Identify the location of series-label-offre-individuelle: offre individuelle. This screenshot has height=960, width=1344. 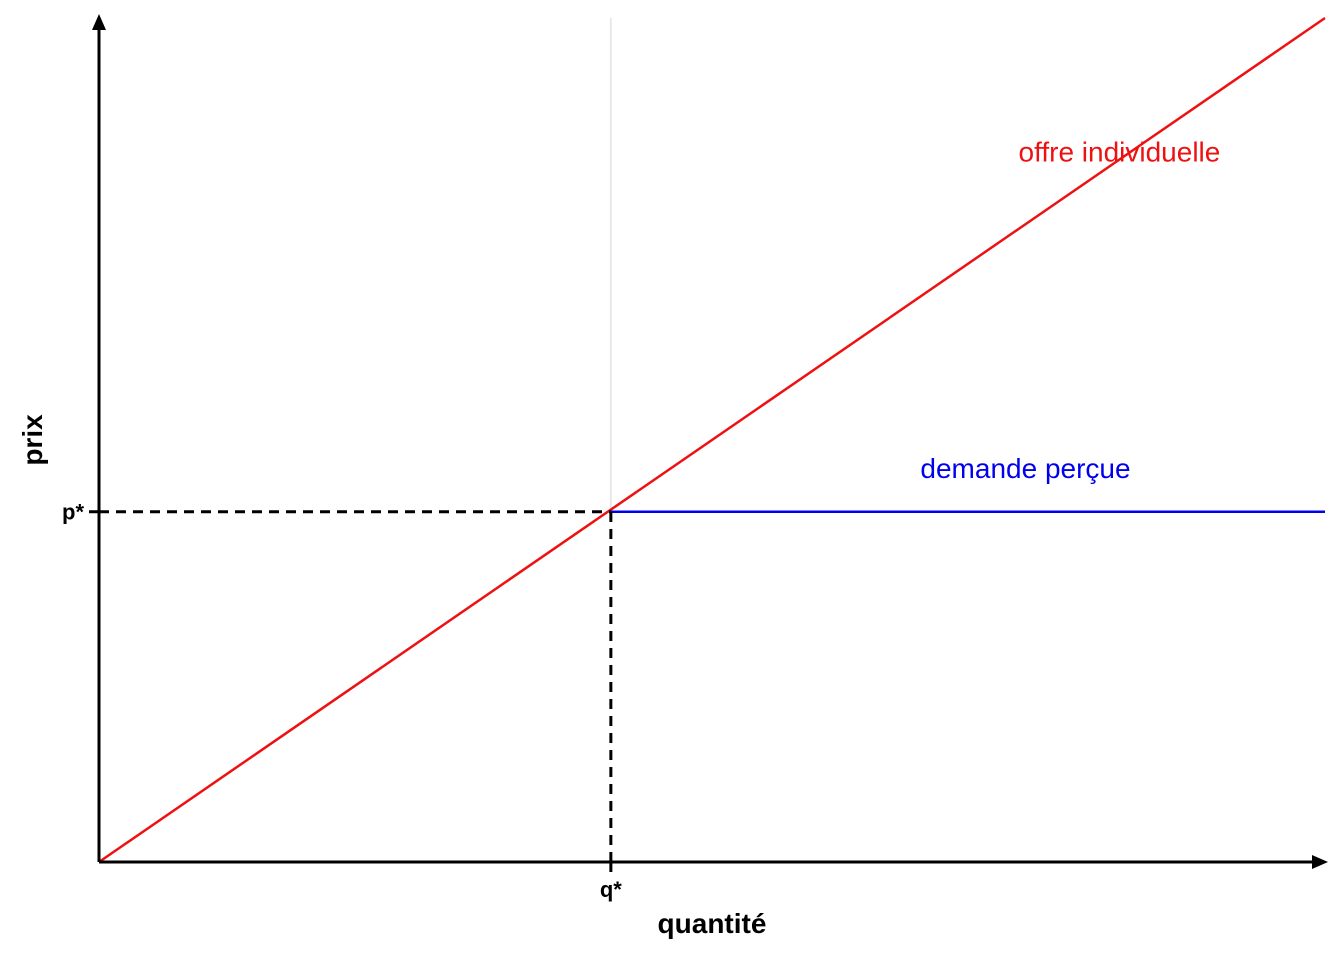
(1120, 151).